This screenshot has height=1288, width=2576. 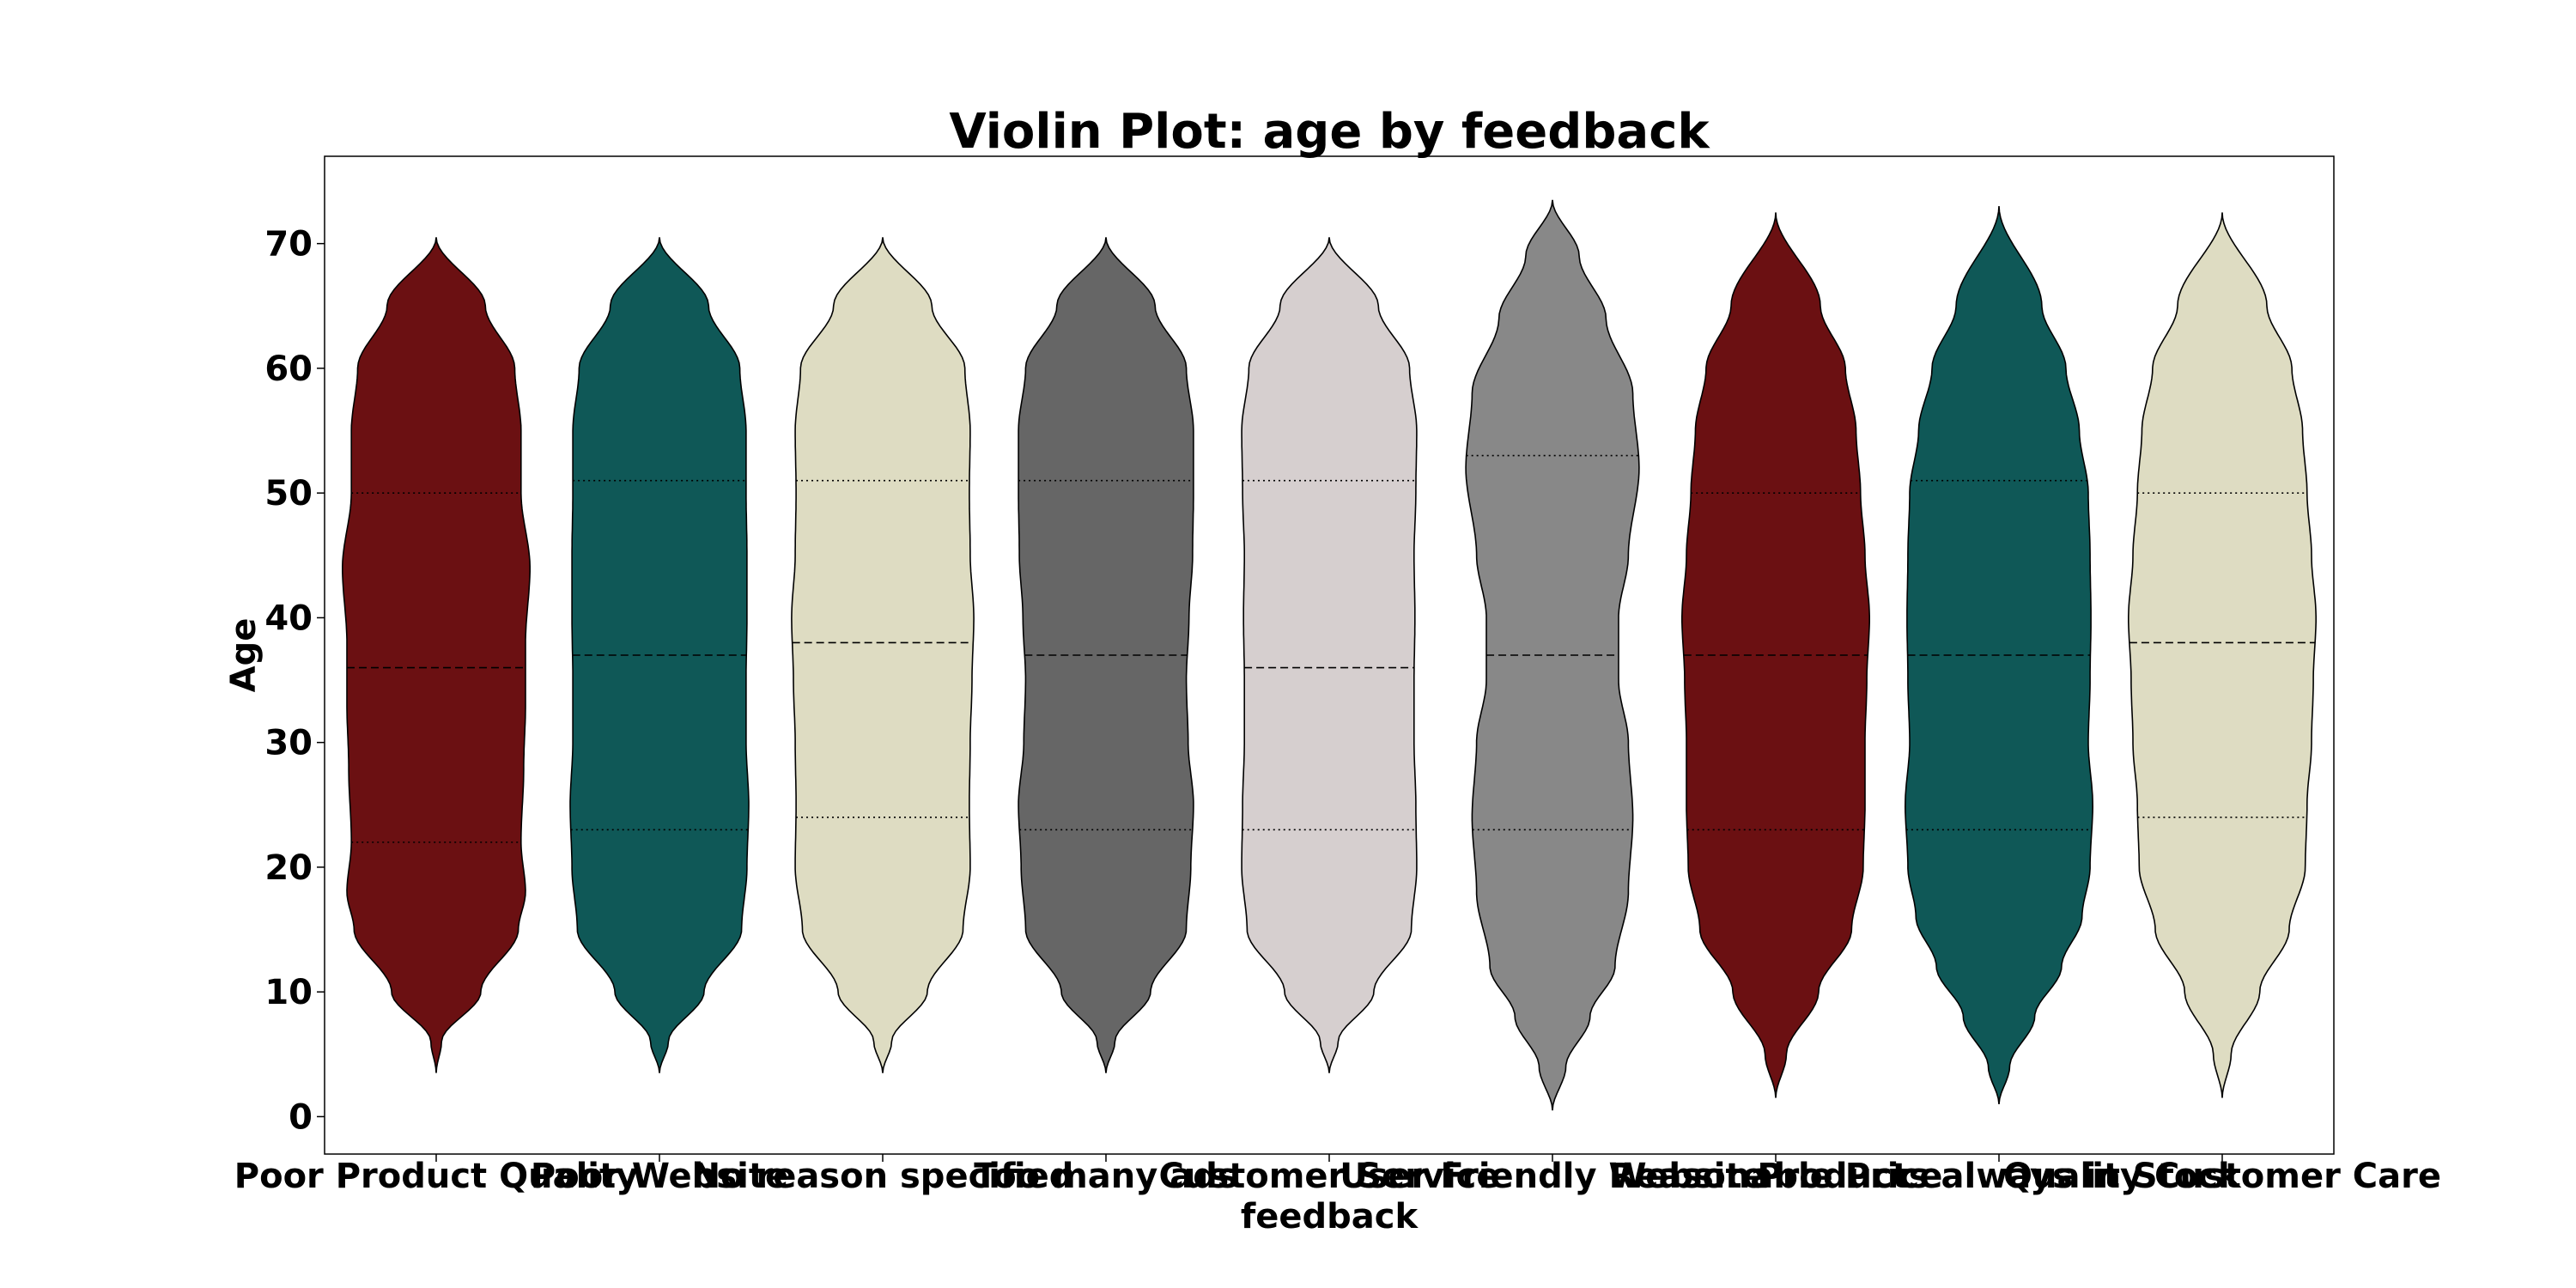 What do you see at coordinates (1776, 1177) in the screenshot?
I see `x-tick-label: Reasonable Price` at bounding box center [1776, 1177].